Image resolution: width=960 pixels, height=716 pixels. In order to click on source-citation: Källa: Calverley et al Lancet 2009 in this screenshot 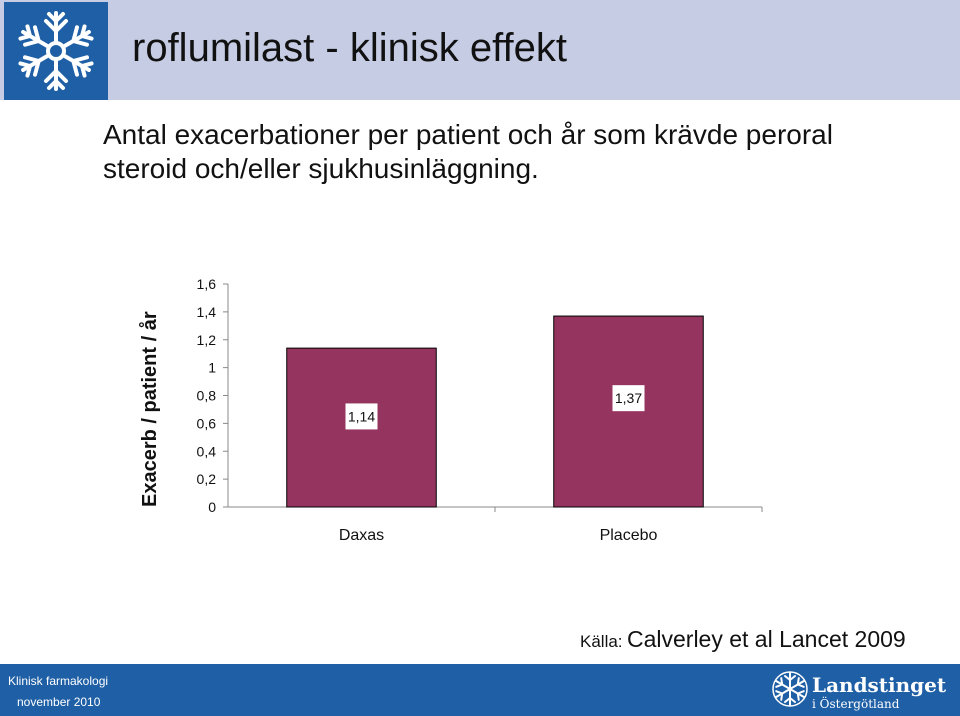, I will do `click(743, 639)`.